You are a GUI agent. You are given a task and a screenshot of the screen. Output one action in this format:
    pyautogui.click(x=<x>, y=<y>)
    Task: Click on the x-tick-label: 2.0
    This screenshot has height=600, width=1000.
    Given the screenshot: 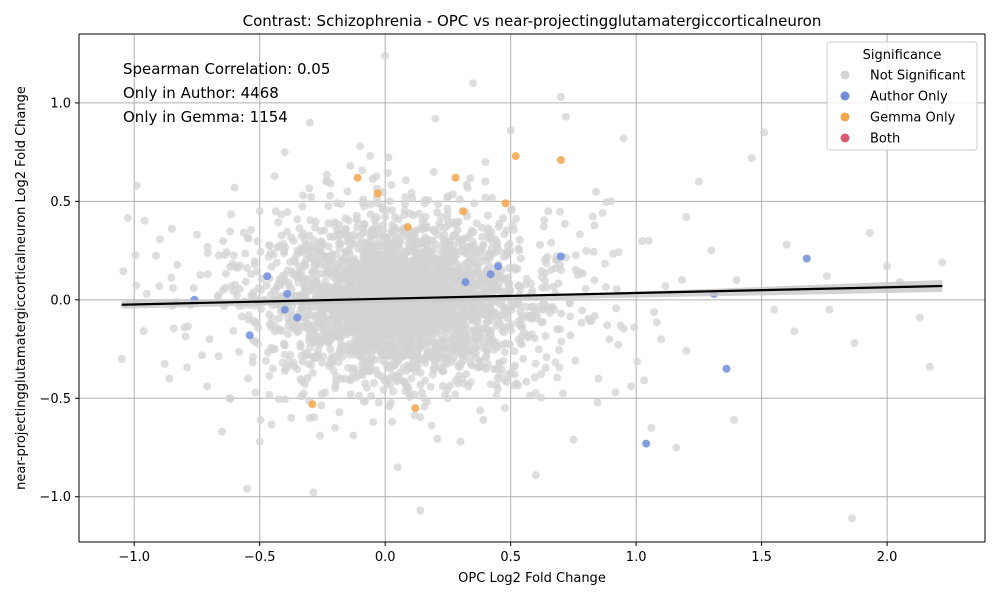 What is the action you would take?
    pyautogui.click(x=887, y=557)
    